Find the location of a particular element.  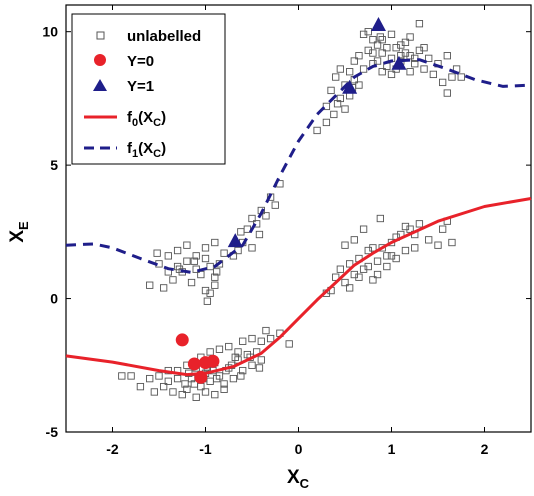

legend: unlabelled Y=0 Y=1 f0(XC) f1(XC) is located at coordinates (148, 89).